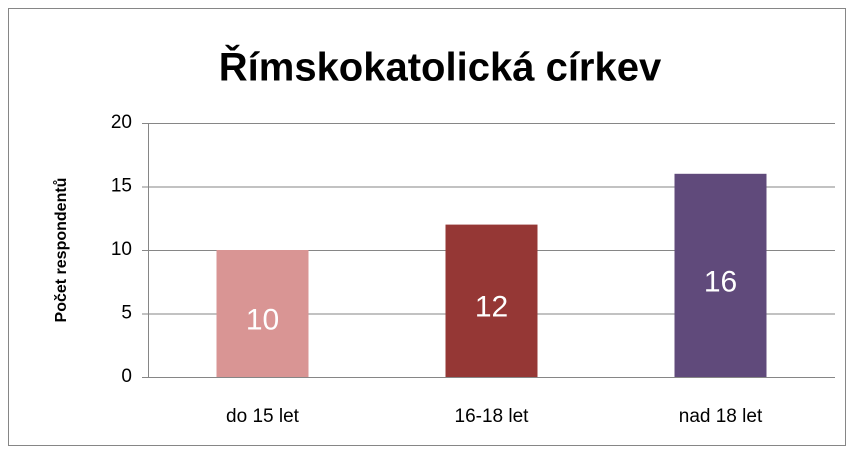 This screenshot has height=459, width=854. What do you see at coordinates (492, 416) in the screenshot?
I see `x-tick-label: 16-18 let` at bounding box center [492, 416].